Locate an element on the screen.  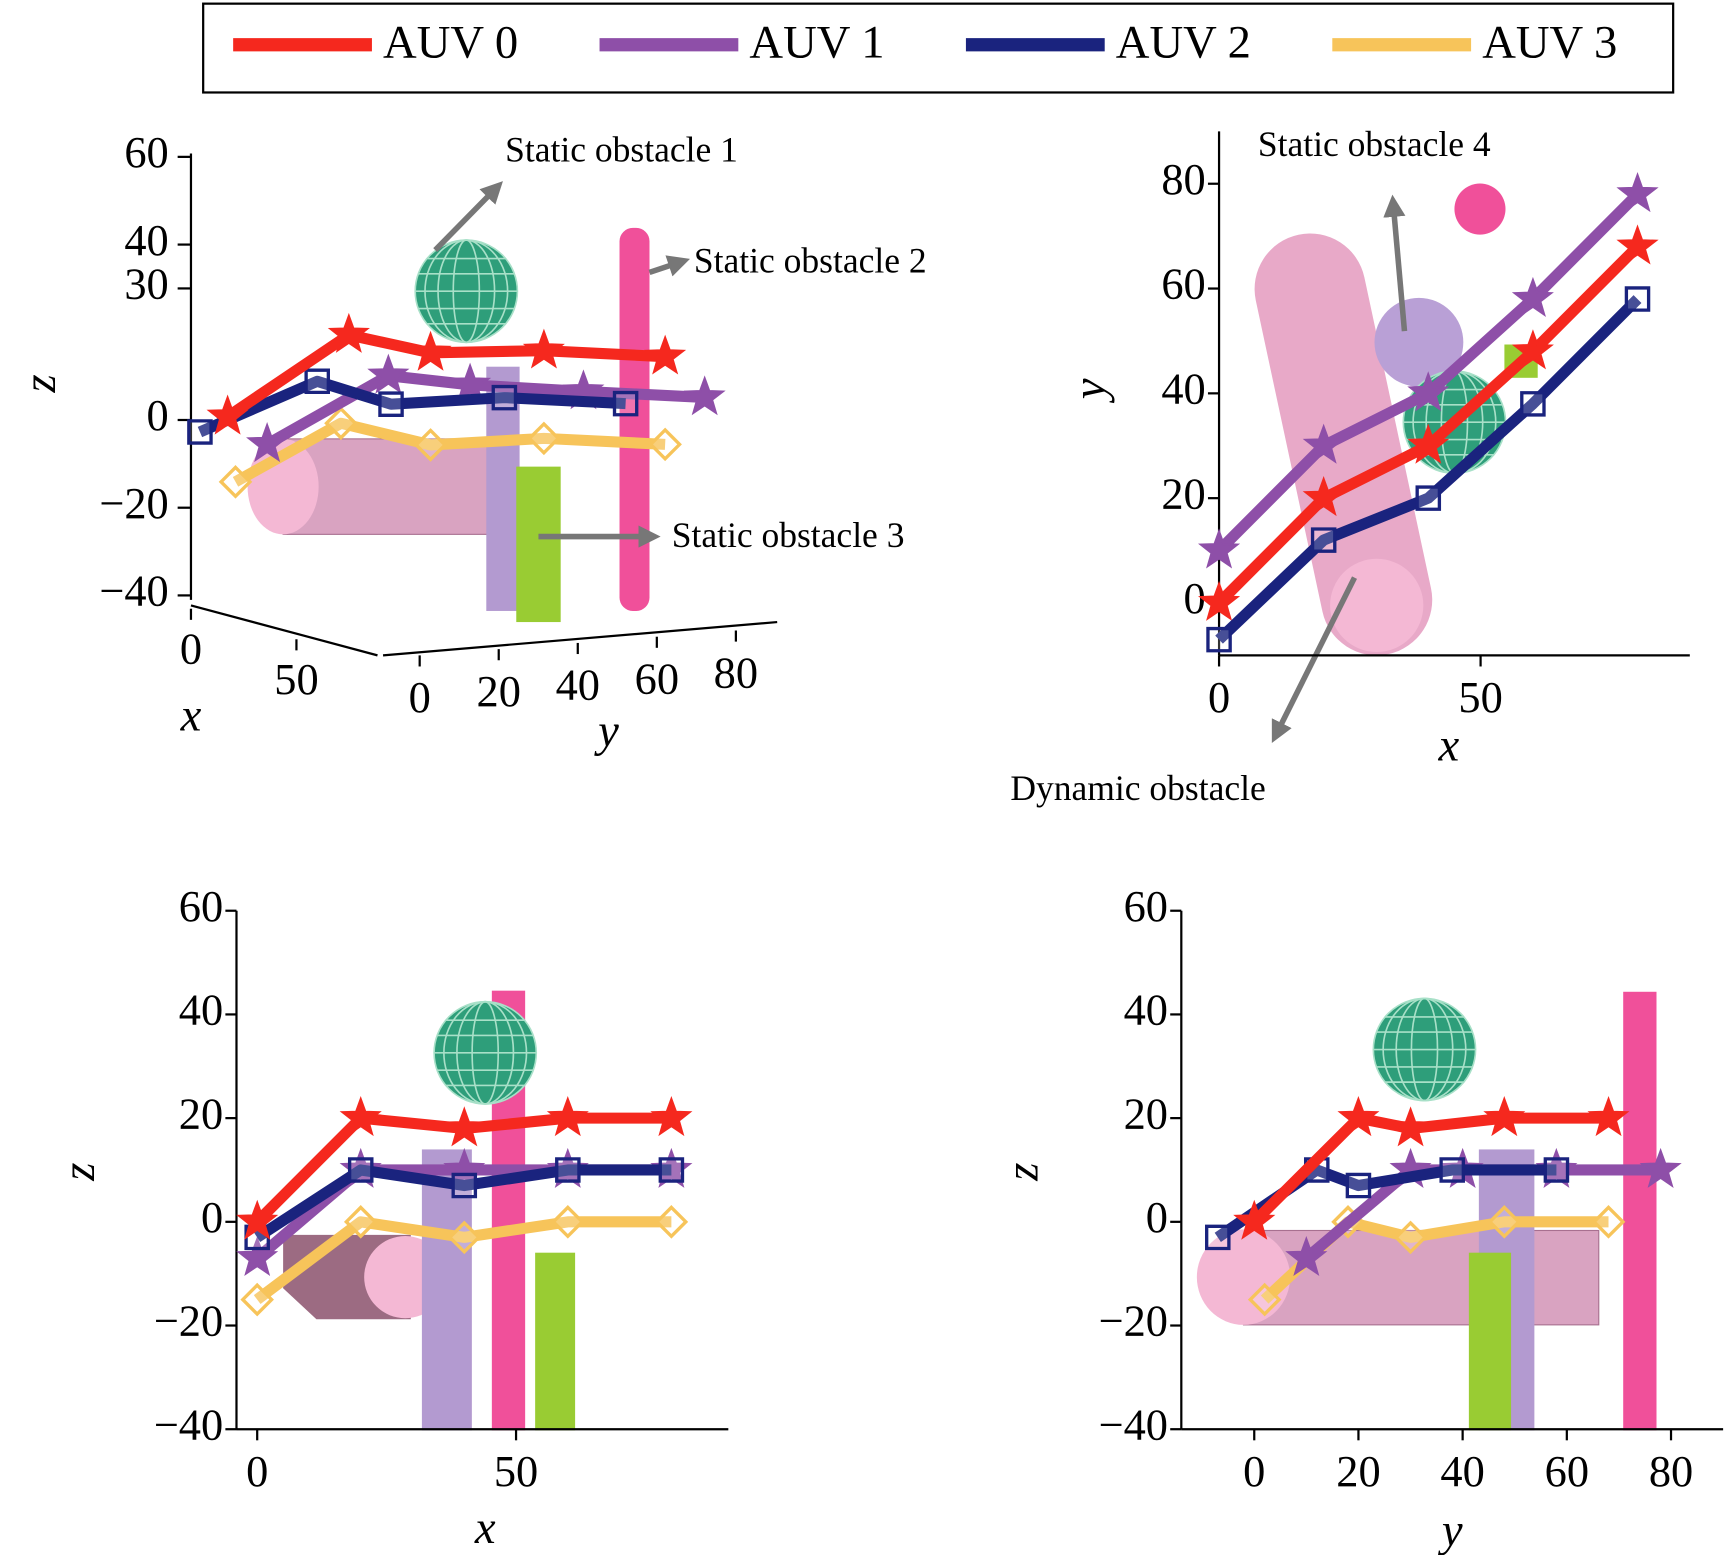
z-tick-label: 40 is located at coordinates (146, 240).